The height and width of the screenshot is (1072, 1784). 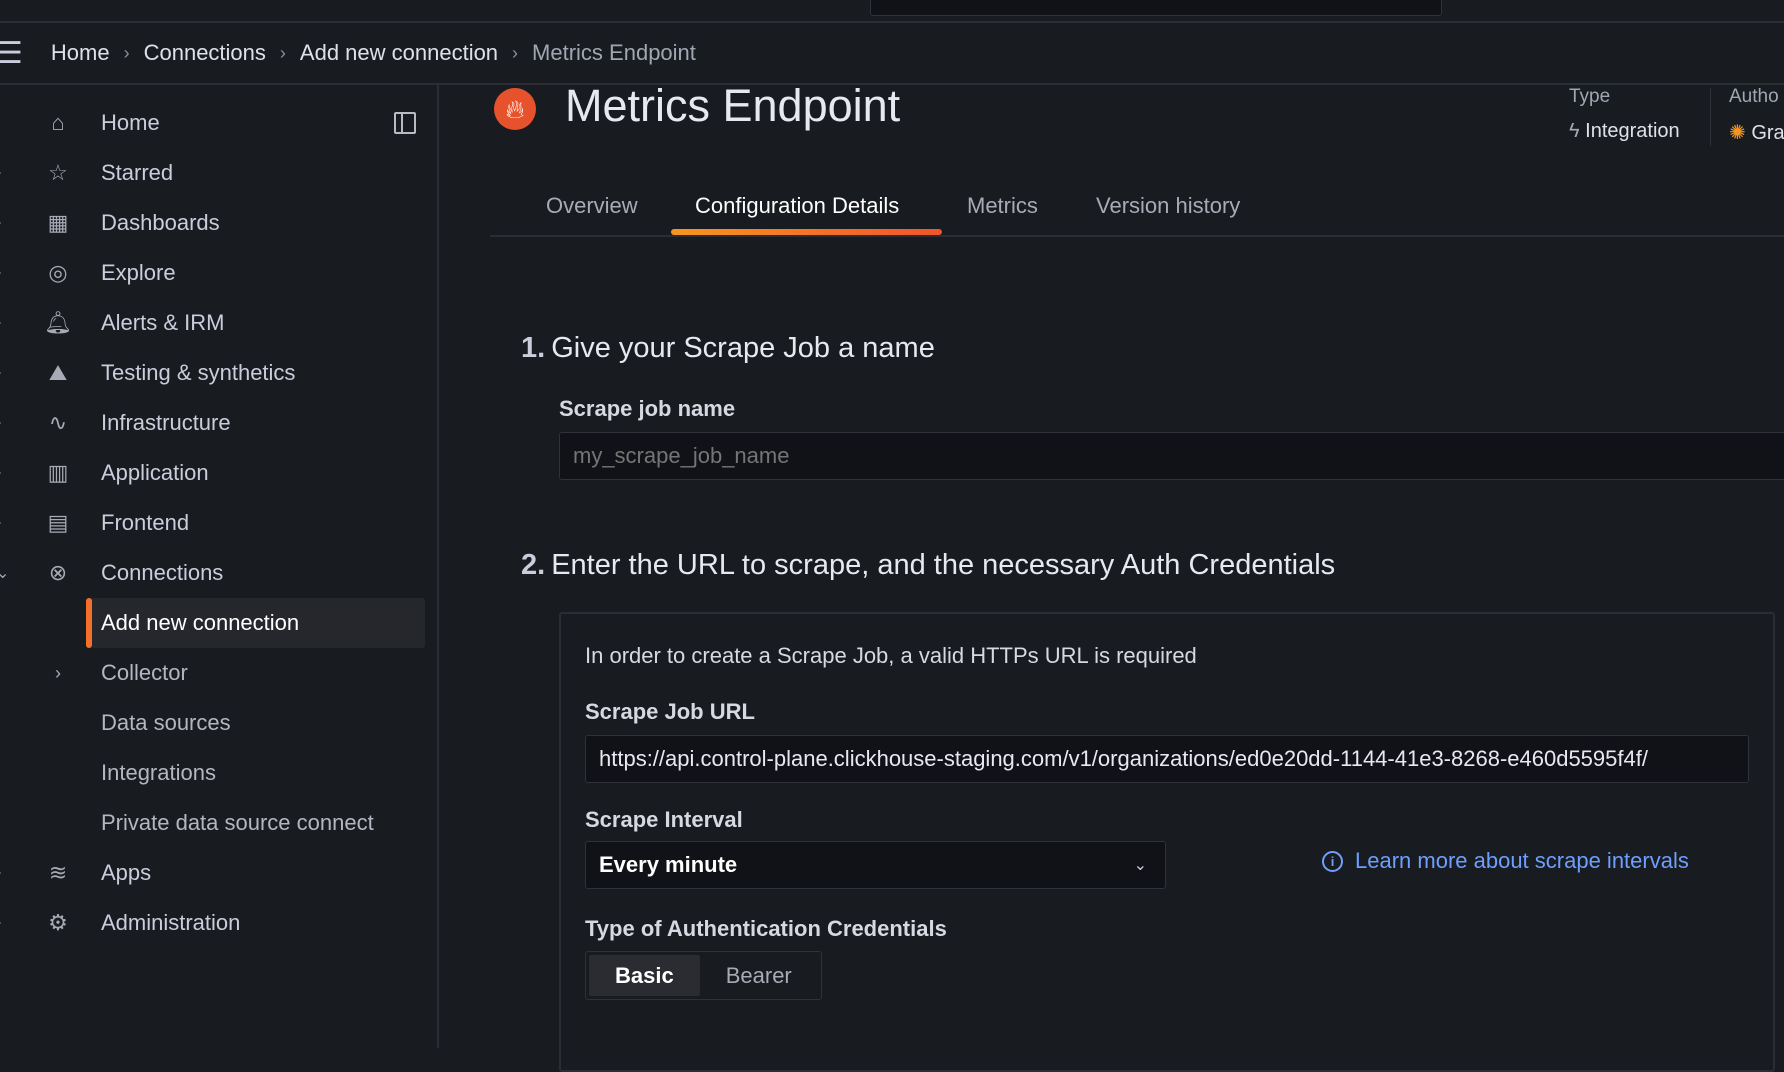 I want to click on tab-overview: Overview, so click(x=592, y=205).